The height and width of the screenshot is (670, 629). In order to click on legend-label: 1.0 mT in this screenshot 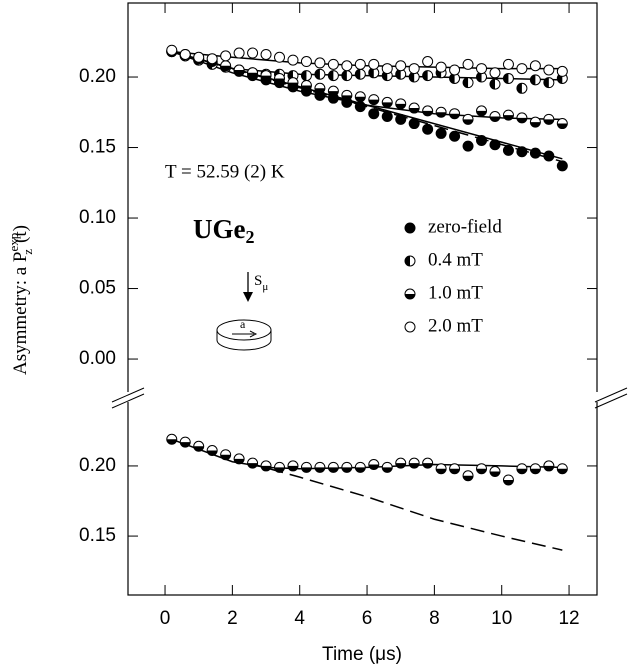, I will do `click(455, 292)`.